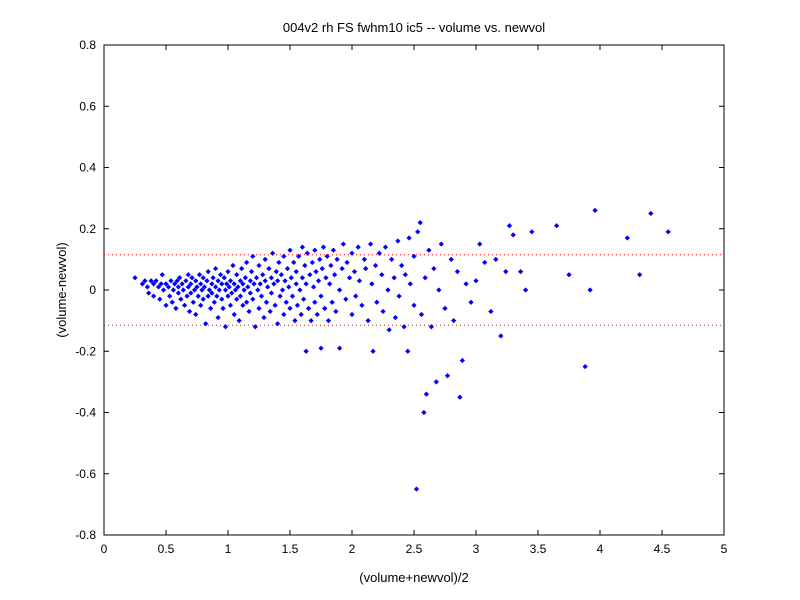 This screenshot has height=600, width=800. Describe the element at coordinates (352, 549) in the screenshot. I see `x-tick-label: 2` at that location.